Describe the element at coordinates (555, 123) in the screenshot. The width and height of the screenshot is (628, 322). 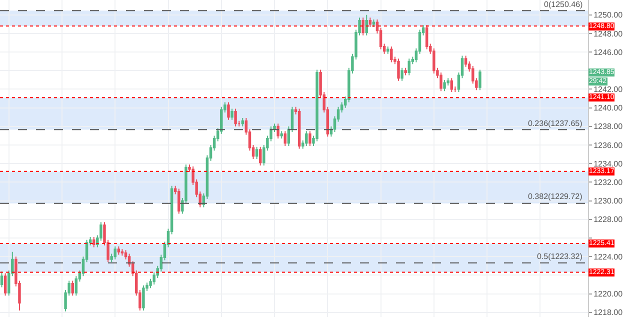
I see `ref-line-label: 0.236(1237.65)` at that location.